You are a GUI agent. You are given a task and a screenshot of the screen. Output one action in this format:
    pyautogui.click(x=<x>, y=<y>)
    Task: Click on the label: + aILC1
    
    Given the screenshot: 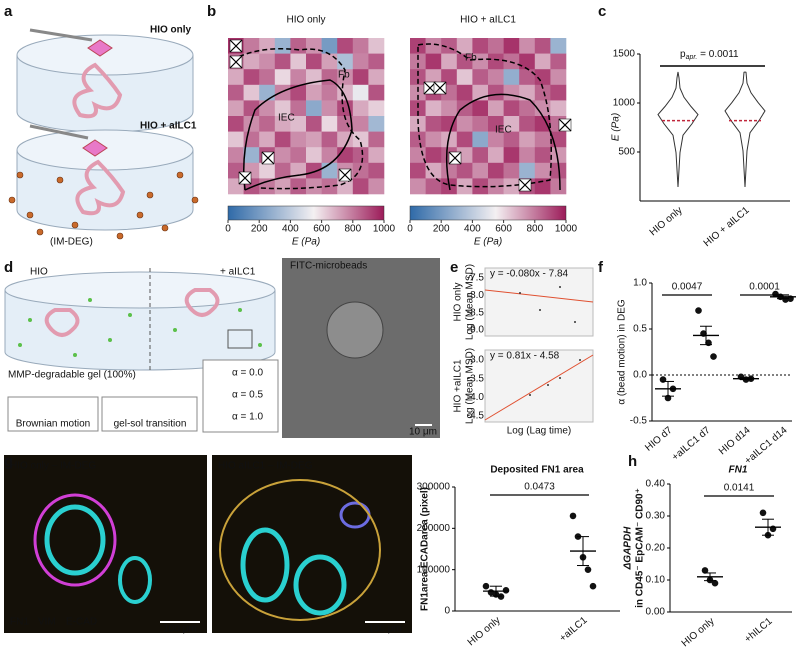 What is the action you would take?
    pyautogui.click(x=238, y=272)
    